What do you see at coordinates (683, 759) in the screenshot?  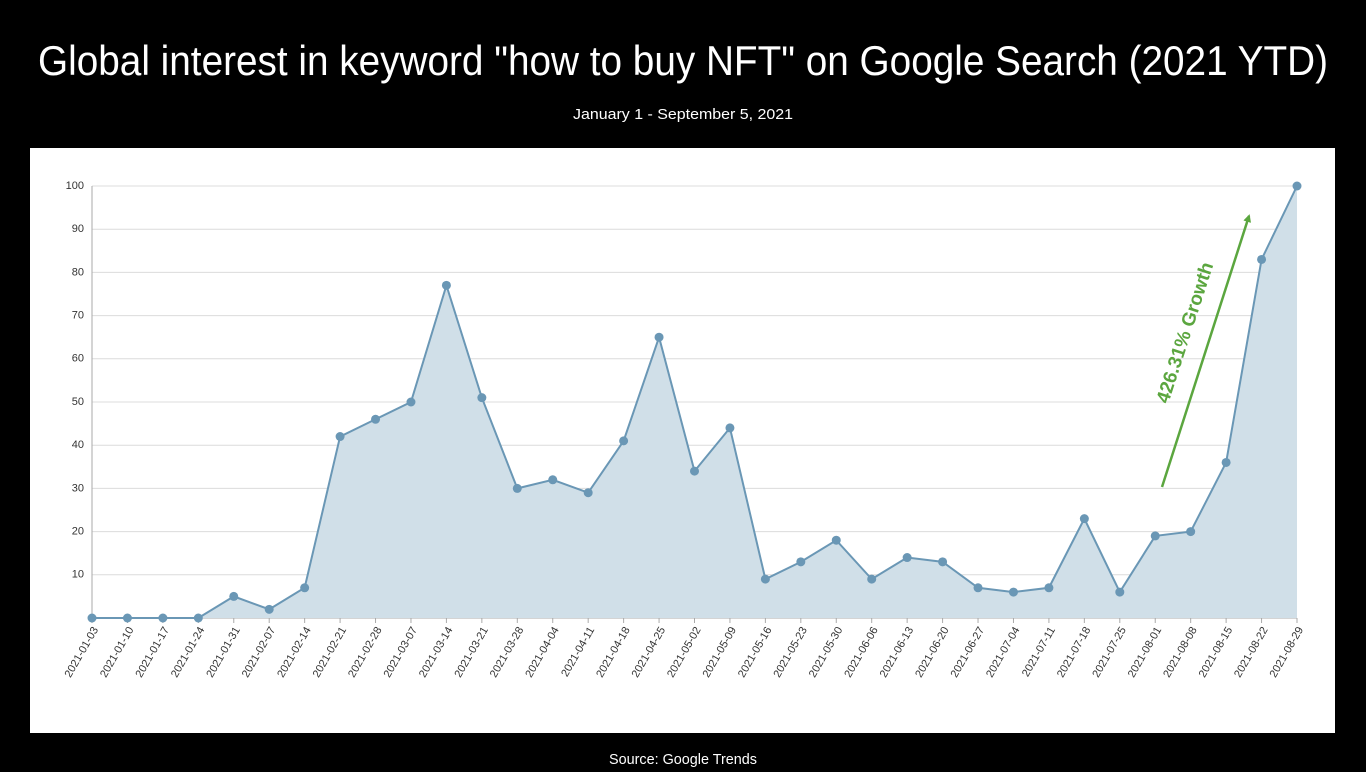 I see `source-note: Source: Google Trends` at bounding box center [683, 759].